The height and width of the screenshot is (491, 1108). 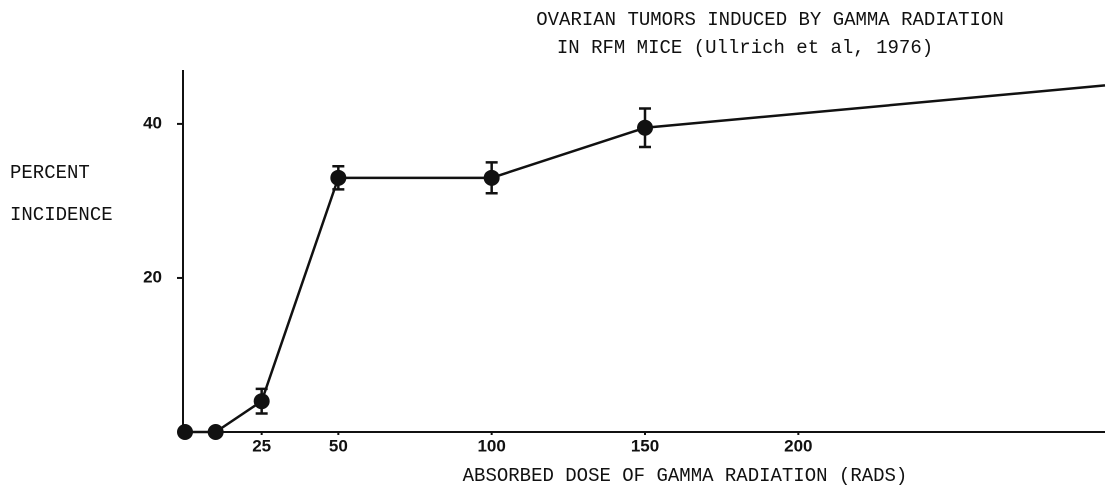 I want to click on chart-subtitle: IN RFM MICE (Ullrich et al, 1976), so click(x=745, y=48).